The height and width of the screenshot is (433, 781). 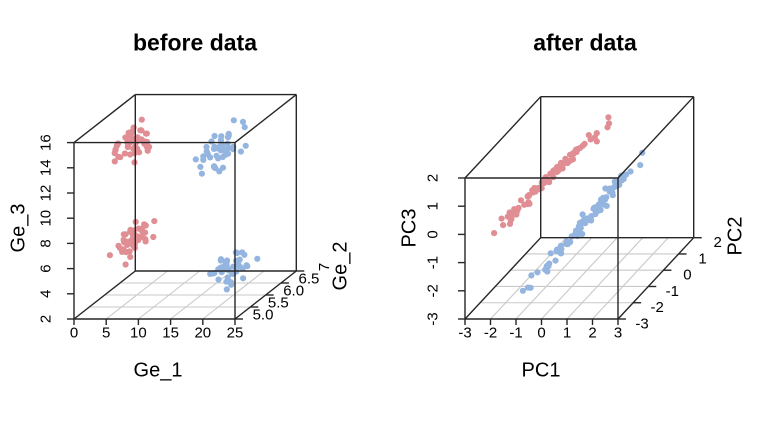 What do you see at coordinates (433, 318) in the screenshot?
I see `tick-label: -3` at bounding box center [433, 318].